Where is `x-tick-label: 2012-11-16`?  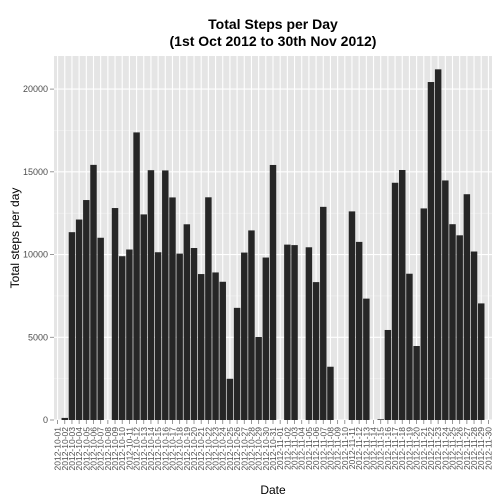
x-tick-label: 2012-11-16 is located at coordinates (388, 448).